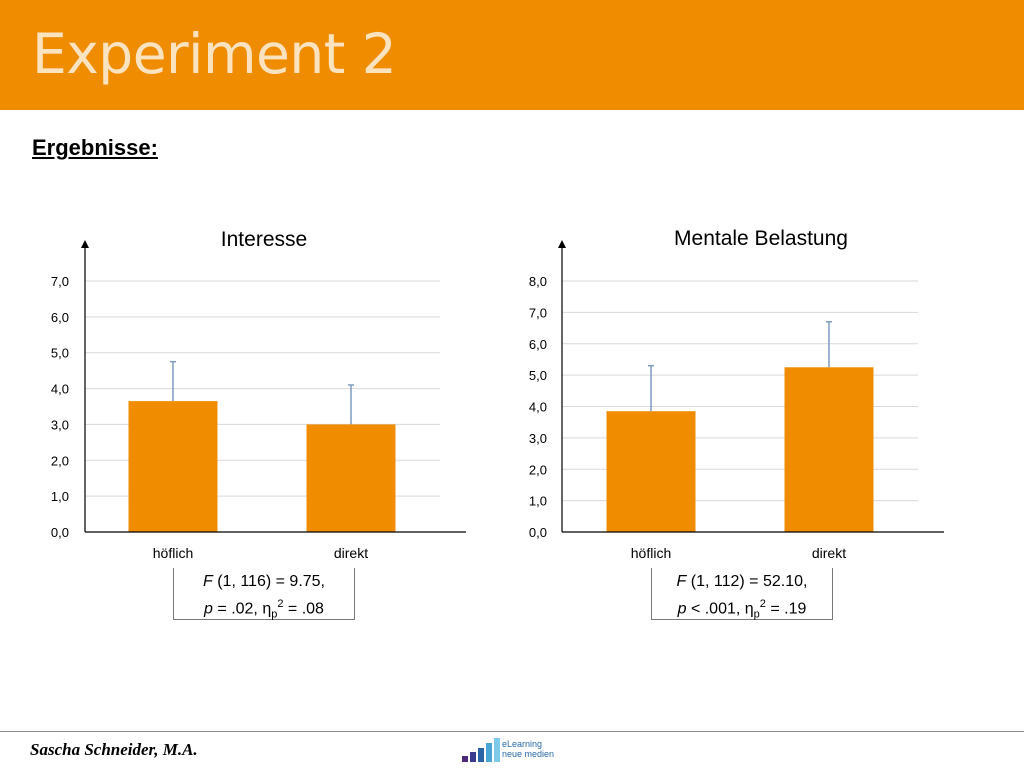  What do you see at coordinates (761, 238) in the screenshot?
I see `chart-title: Mentale Belastung` at bounding box center [761, 238].